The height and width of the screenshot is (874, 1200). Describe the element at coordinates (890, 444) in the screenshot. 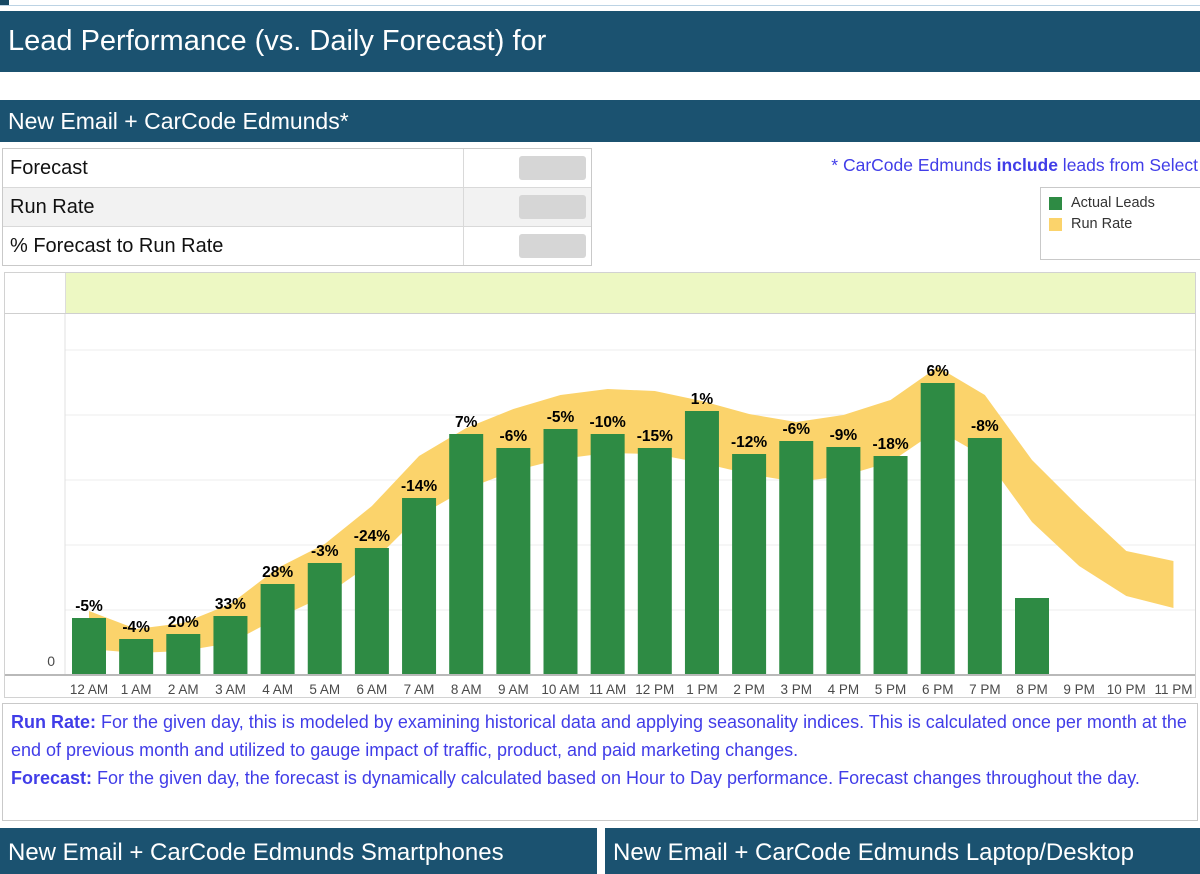

I see `bar-label: -18%` at that location.